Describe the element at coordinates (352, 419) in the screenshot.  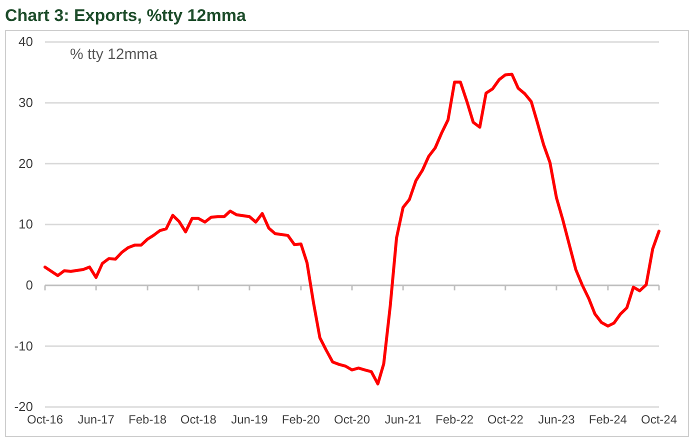
I see `x-tick-label: Oct-20` at that location.